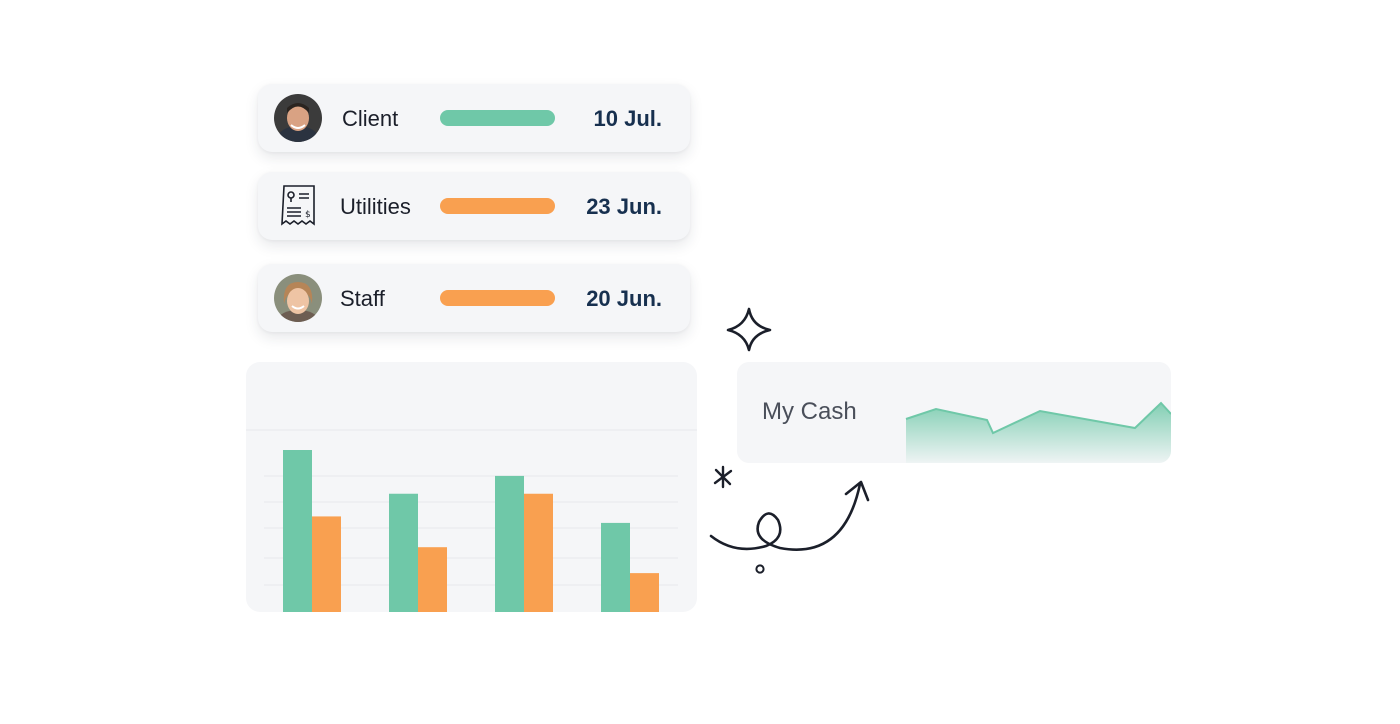  I want to click on transaction-label: Utilities, so click(375, 206).